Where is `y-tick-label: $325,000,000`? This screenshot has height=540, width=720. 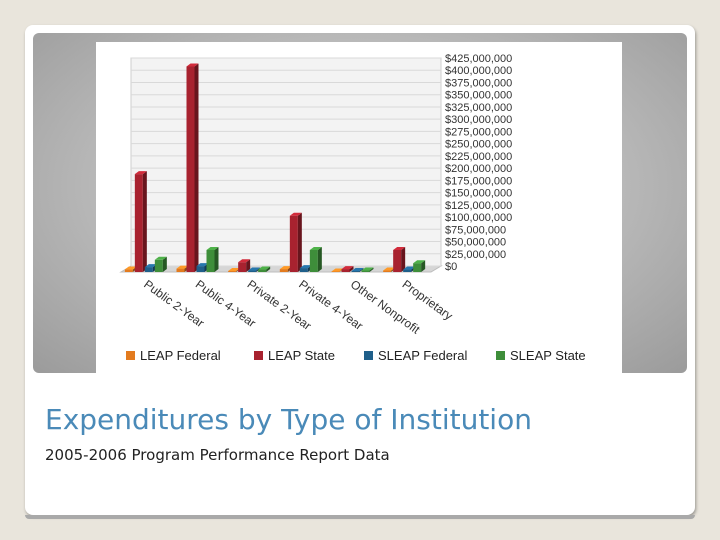
y-tick-label: $325,000,000 is located at coordinates (478, 108).